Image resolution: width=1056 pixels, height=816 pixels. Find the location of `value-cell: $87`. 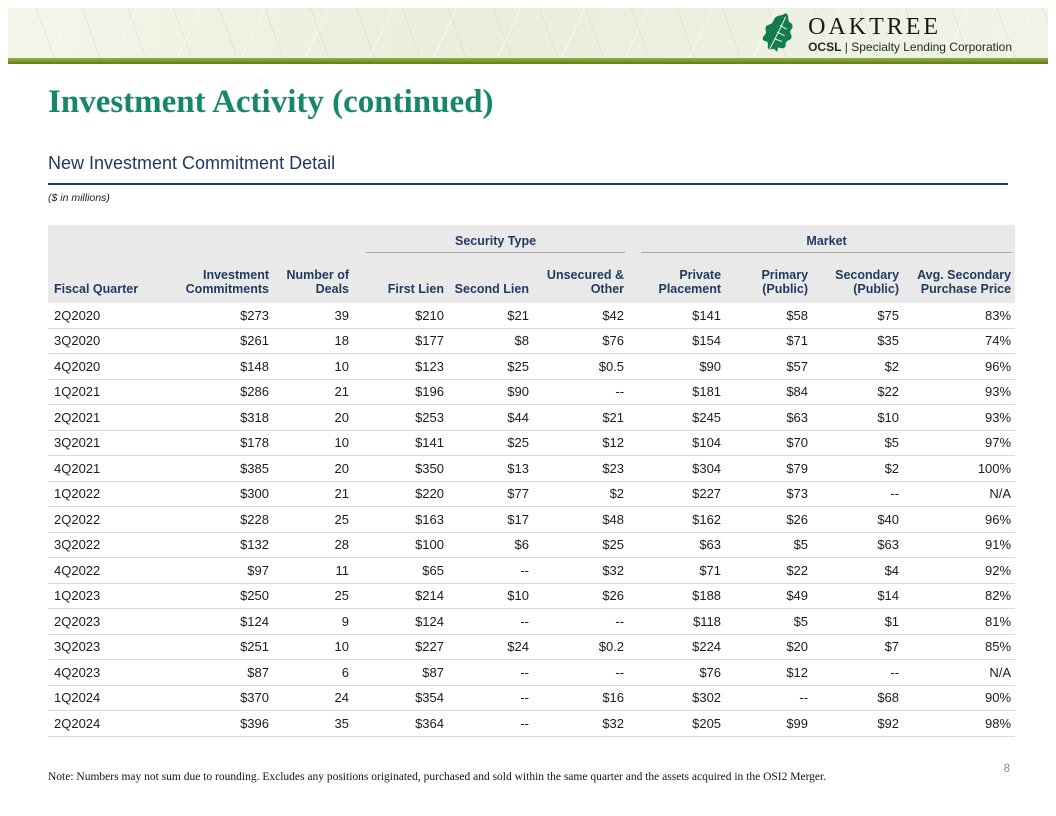

value-cell: $87 is located at coordinates (400, 672).